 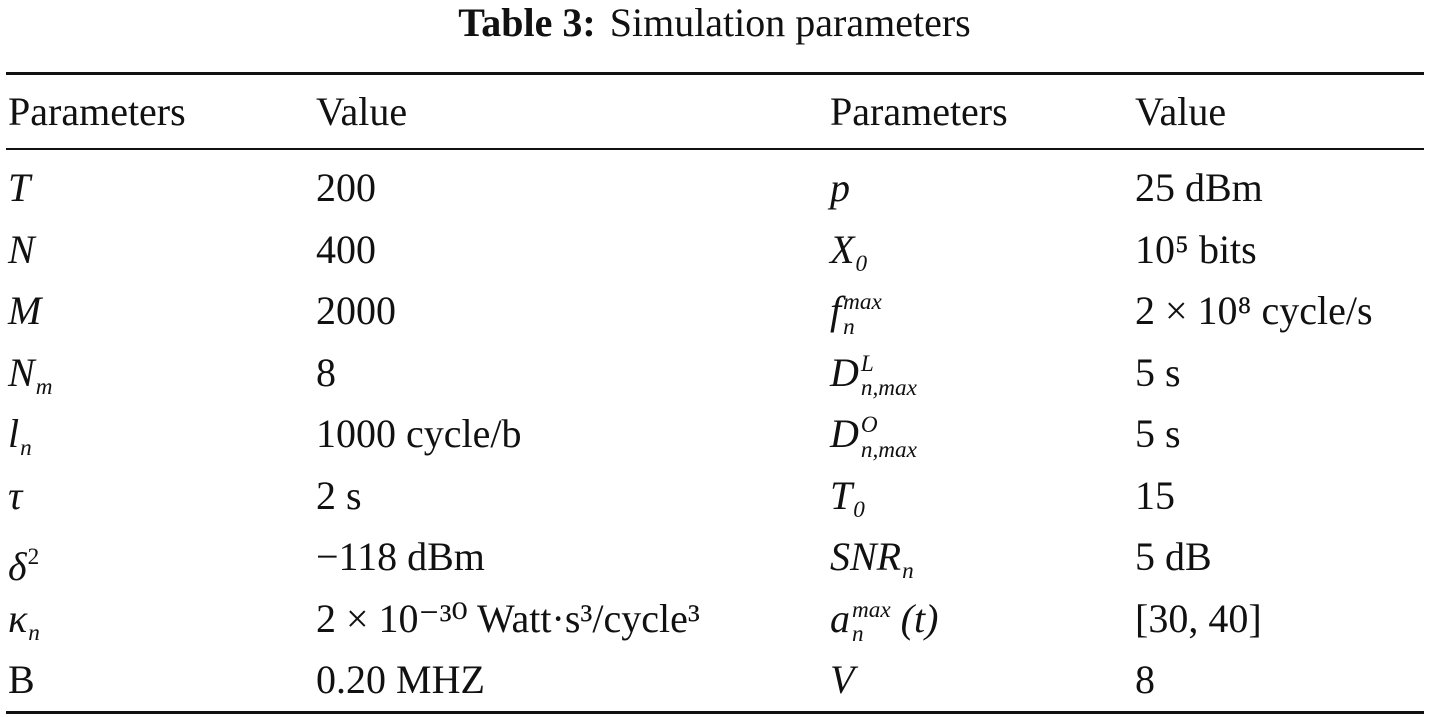 What do you see at coordinates (715, 73) in the screenshot?
I see `top-rule` at bounding box center [715, 73].